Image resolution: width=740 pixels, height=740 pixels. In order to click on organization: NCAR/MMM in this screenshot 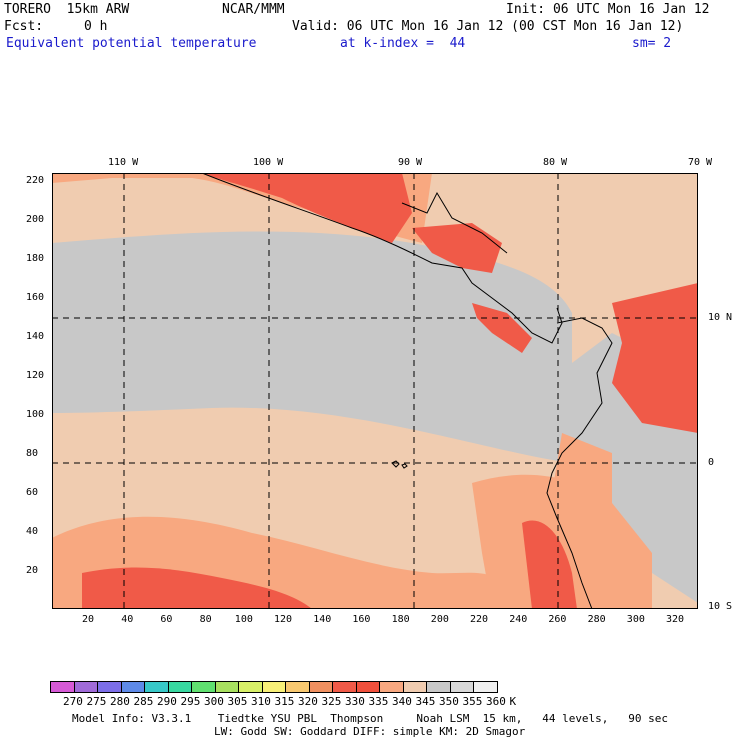, I will do `click(253, 9)`.